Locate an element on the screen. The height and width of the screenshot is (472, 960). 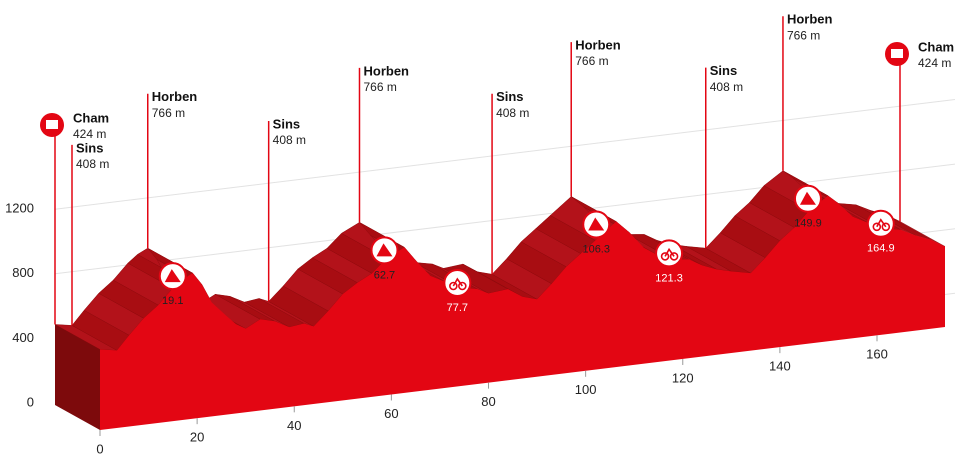
sprint-km: 164.9 is located at coordinates (881, 249).